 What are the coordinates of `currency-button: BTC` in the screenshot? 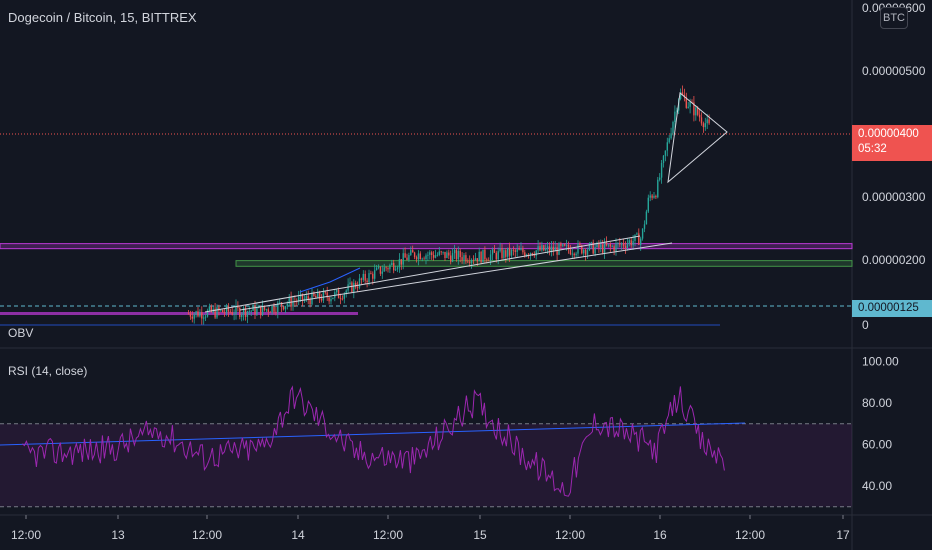 It's located at (894, 18).